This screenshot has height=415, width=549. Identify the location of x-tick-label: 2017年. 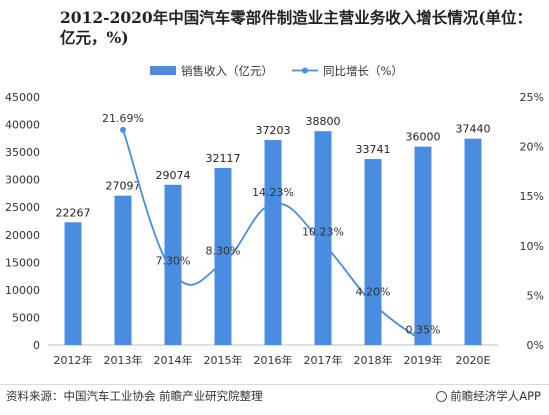
(323, 360).